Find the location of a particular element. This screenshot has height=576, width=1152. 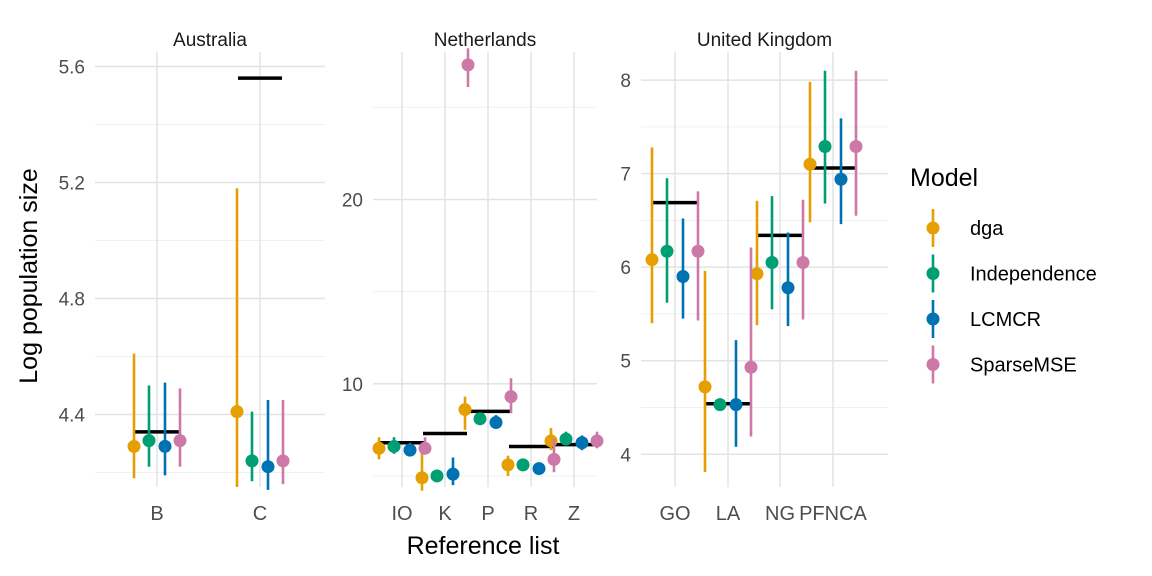

facet-title: Netherlands is located at coordinates (485, 40).